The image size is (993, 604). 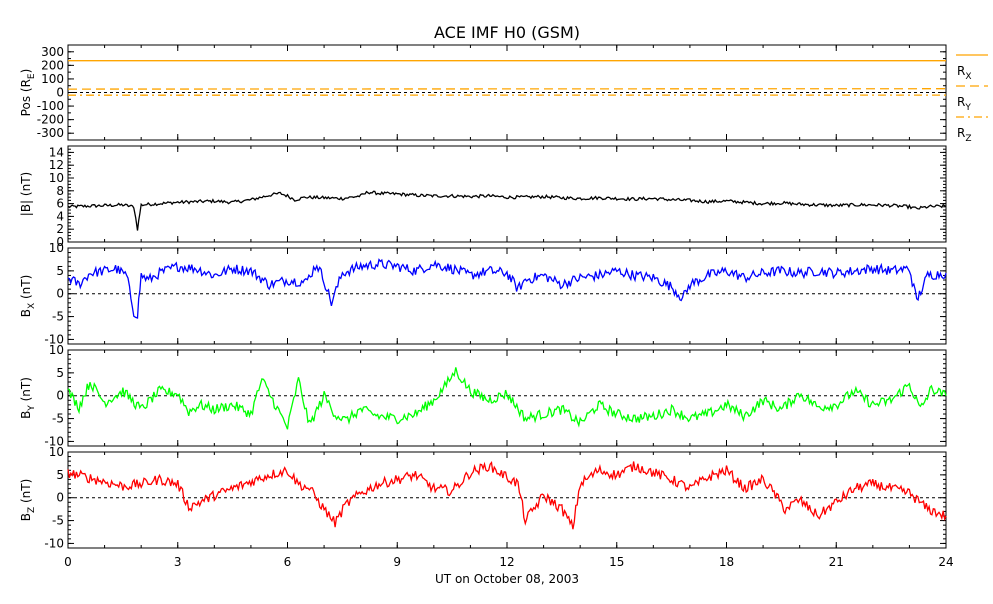 I want to click on legend-label-sub: X, so click(x=968, y=77).